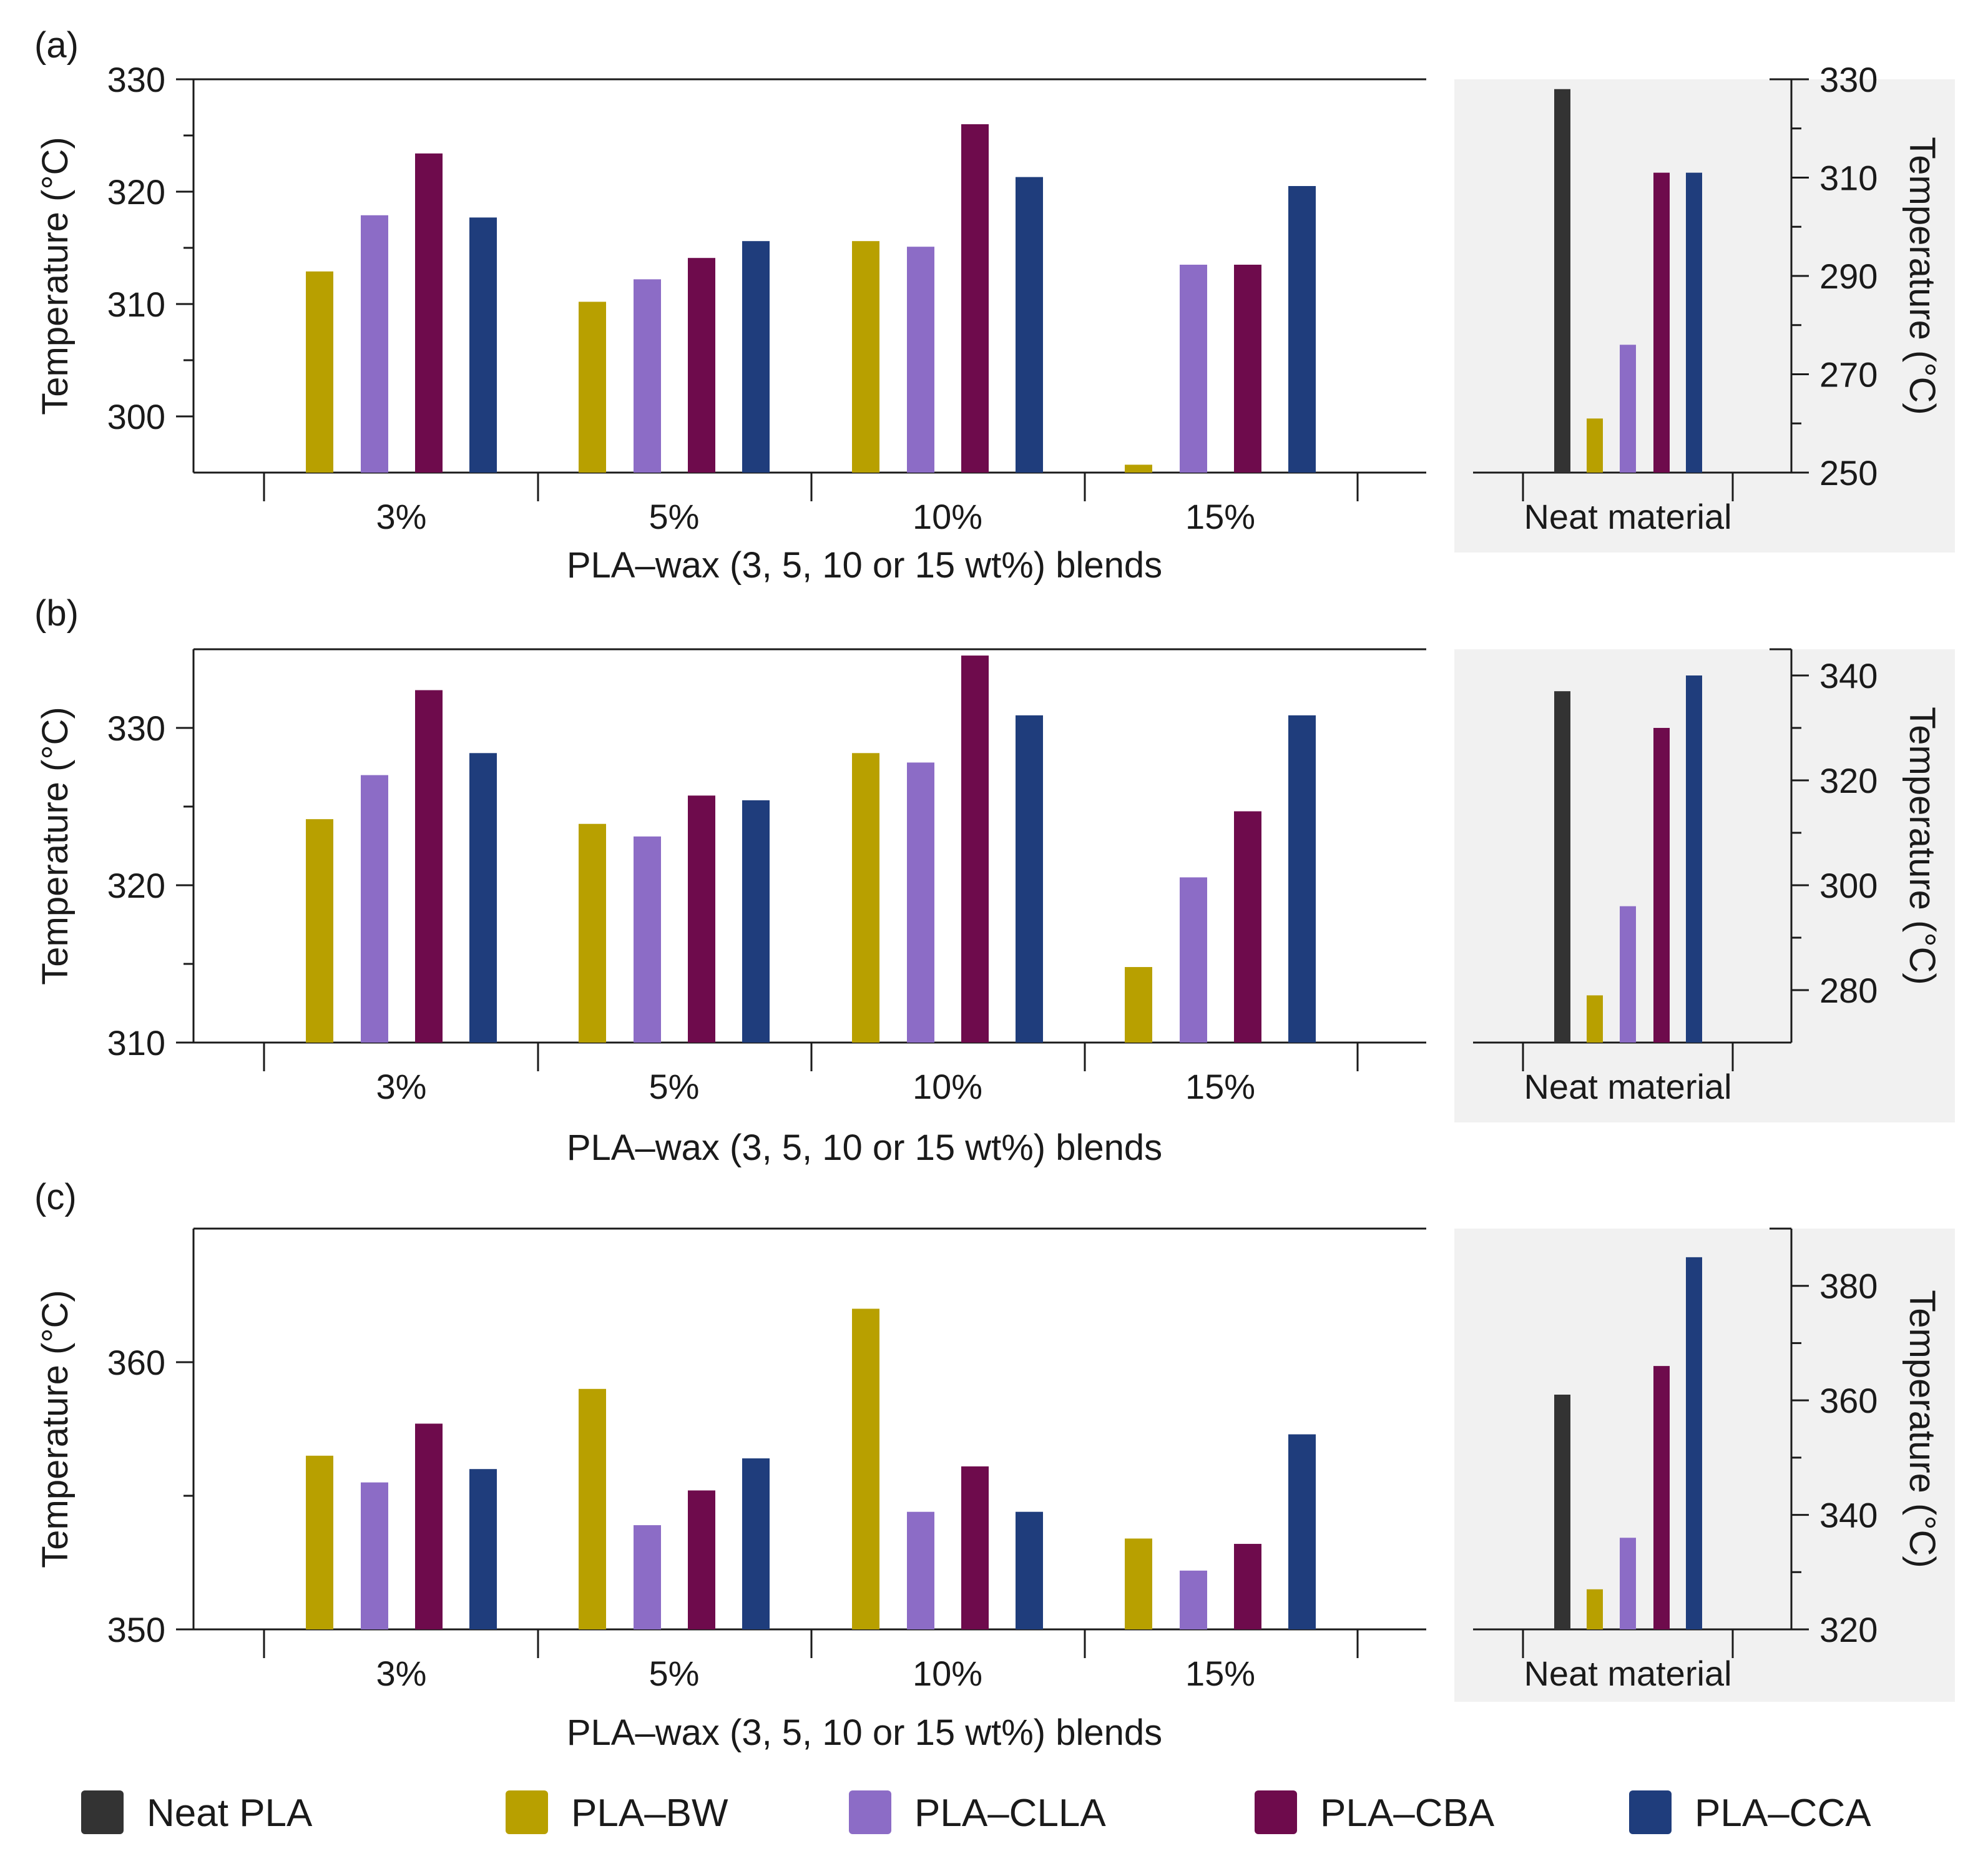 The width and height of the screenshot is (1988, 1851). What do you see at coordinates (1562, 867) in the screenshot?
I see `neat-bar-neat-pla` at bounding box center [1562, 867].